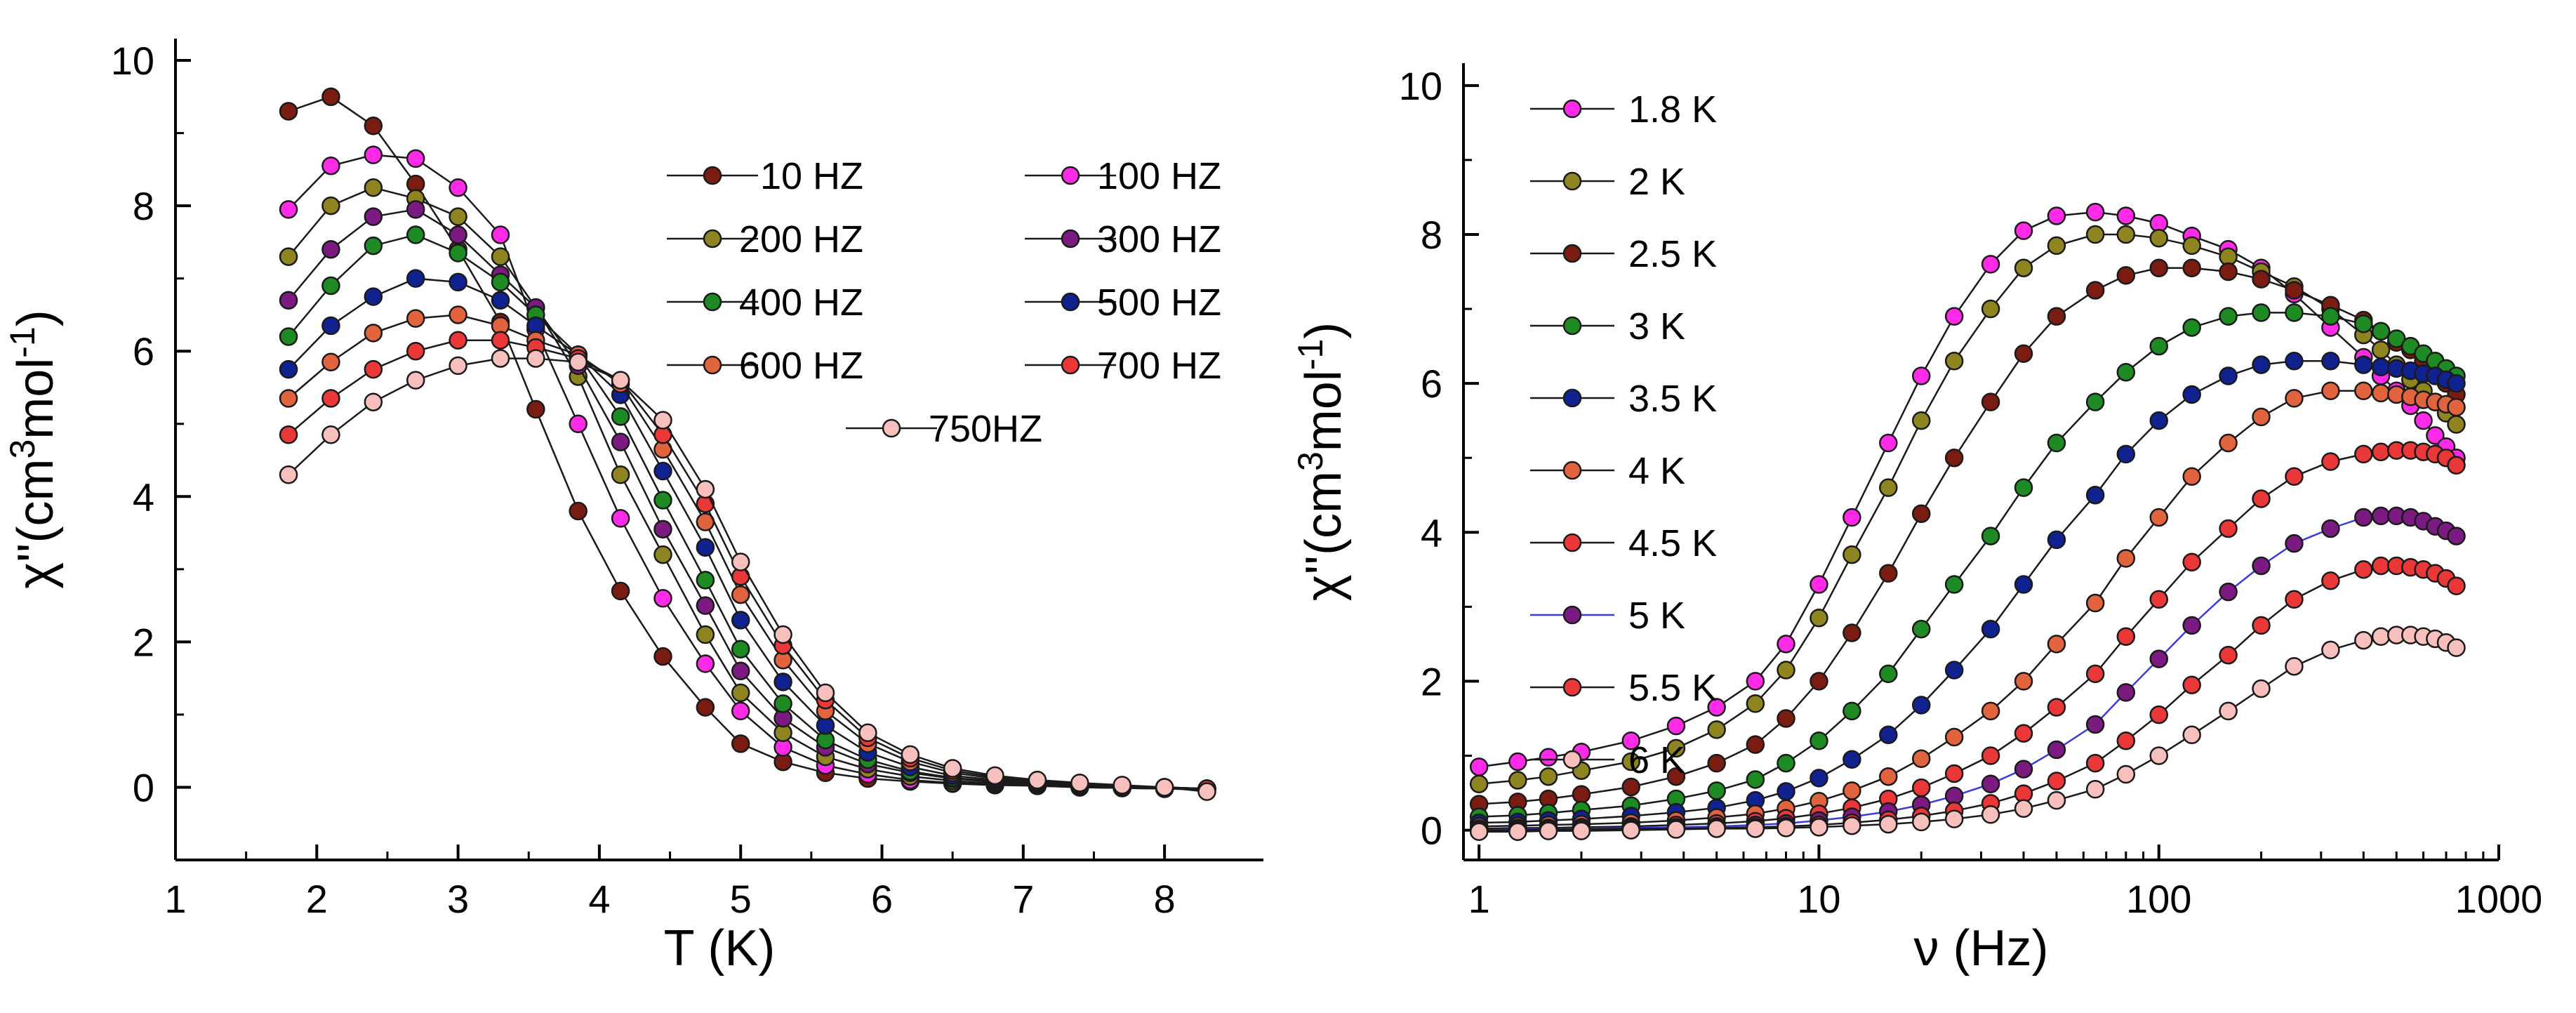  Describe the element at coordinates (599, 899) in the screenshot. I see `x-tick-label: 4` at that location.